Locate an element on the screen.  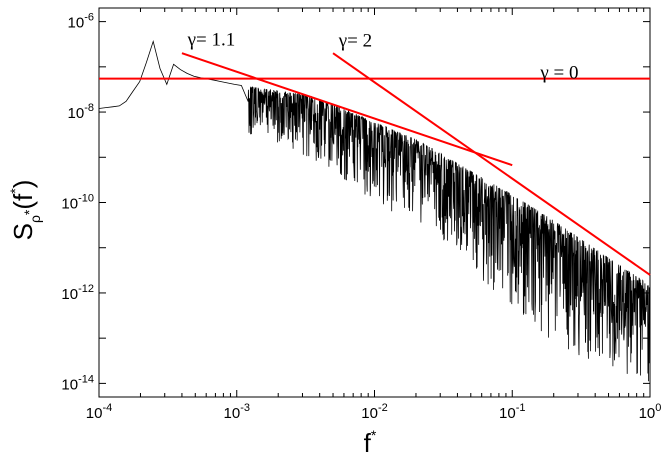
y-tick-label: 10⁻⁸ is located at coordinates (81, 112).